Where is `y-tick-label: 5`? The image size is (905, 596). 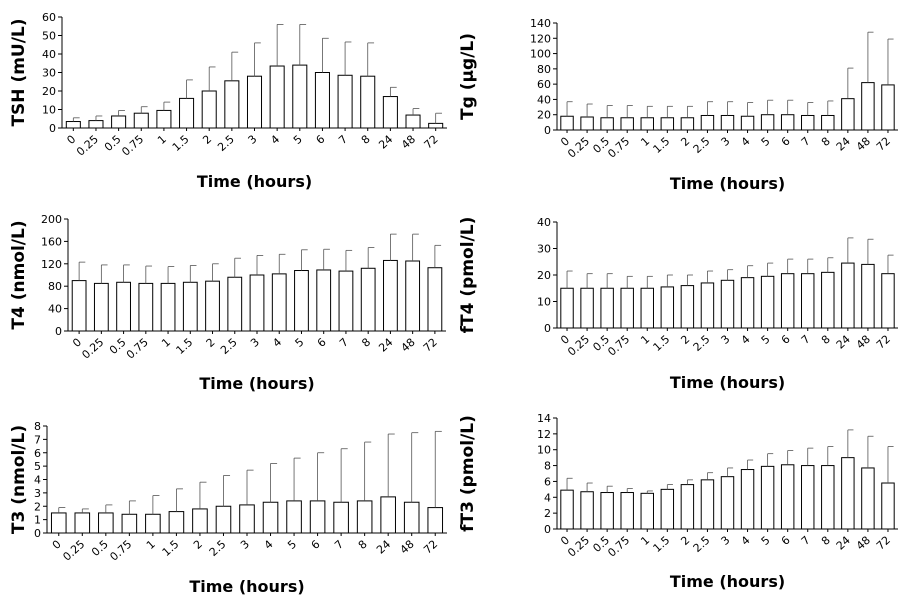
y-tick-label: 5 is located at coordinates (37, 466).